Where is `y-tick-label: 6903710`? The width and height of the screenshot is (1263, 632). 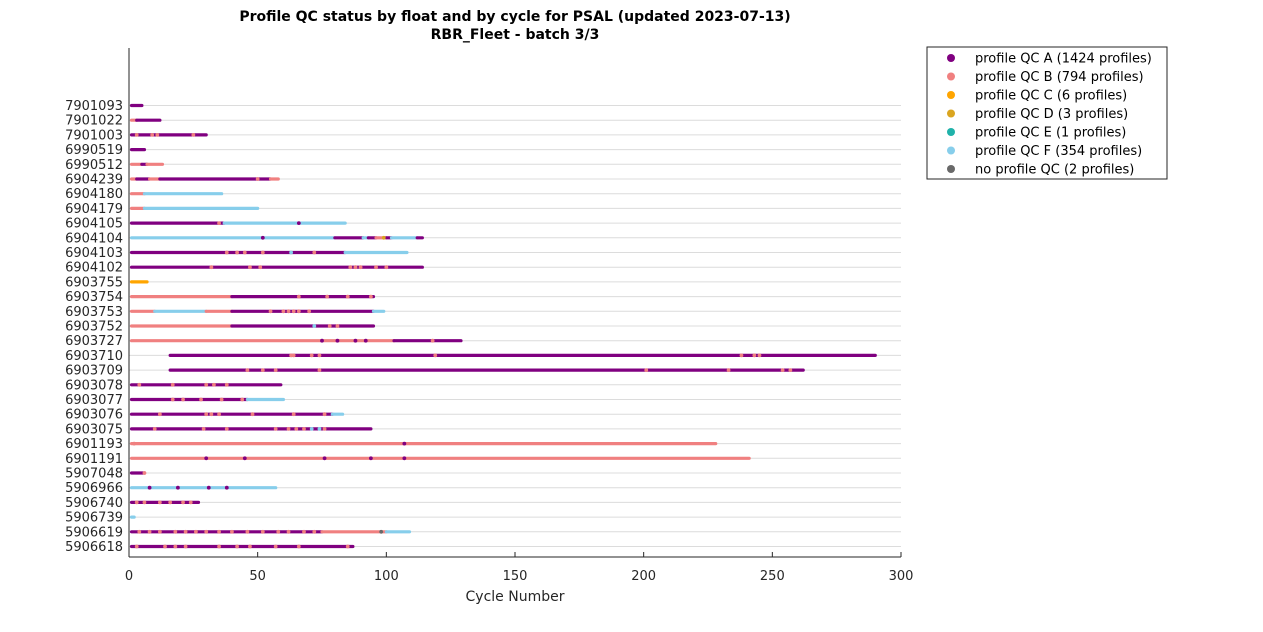 y-tick-label: 6903710 is located at coordinates (94, 356).